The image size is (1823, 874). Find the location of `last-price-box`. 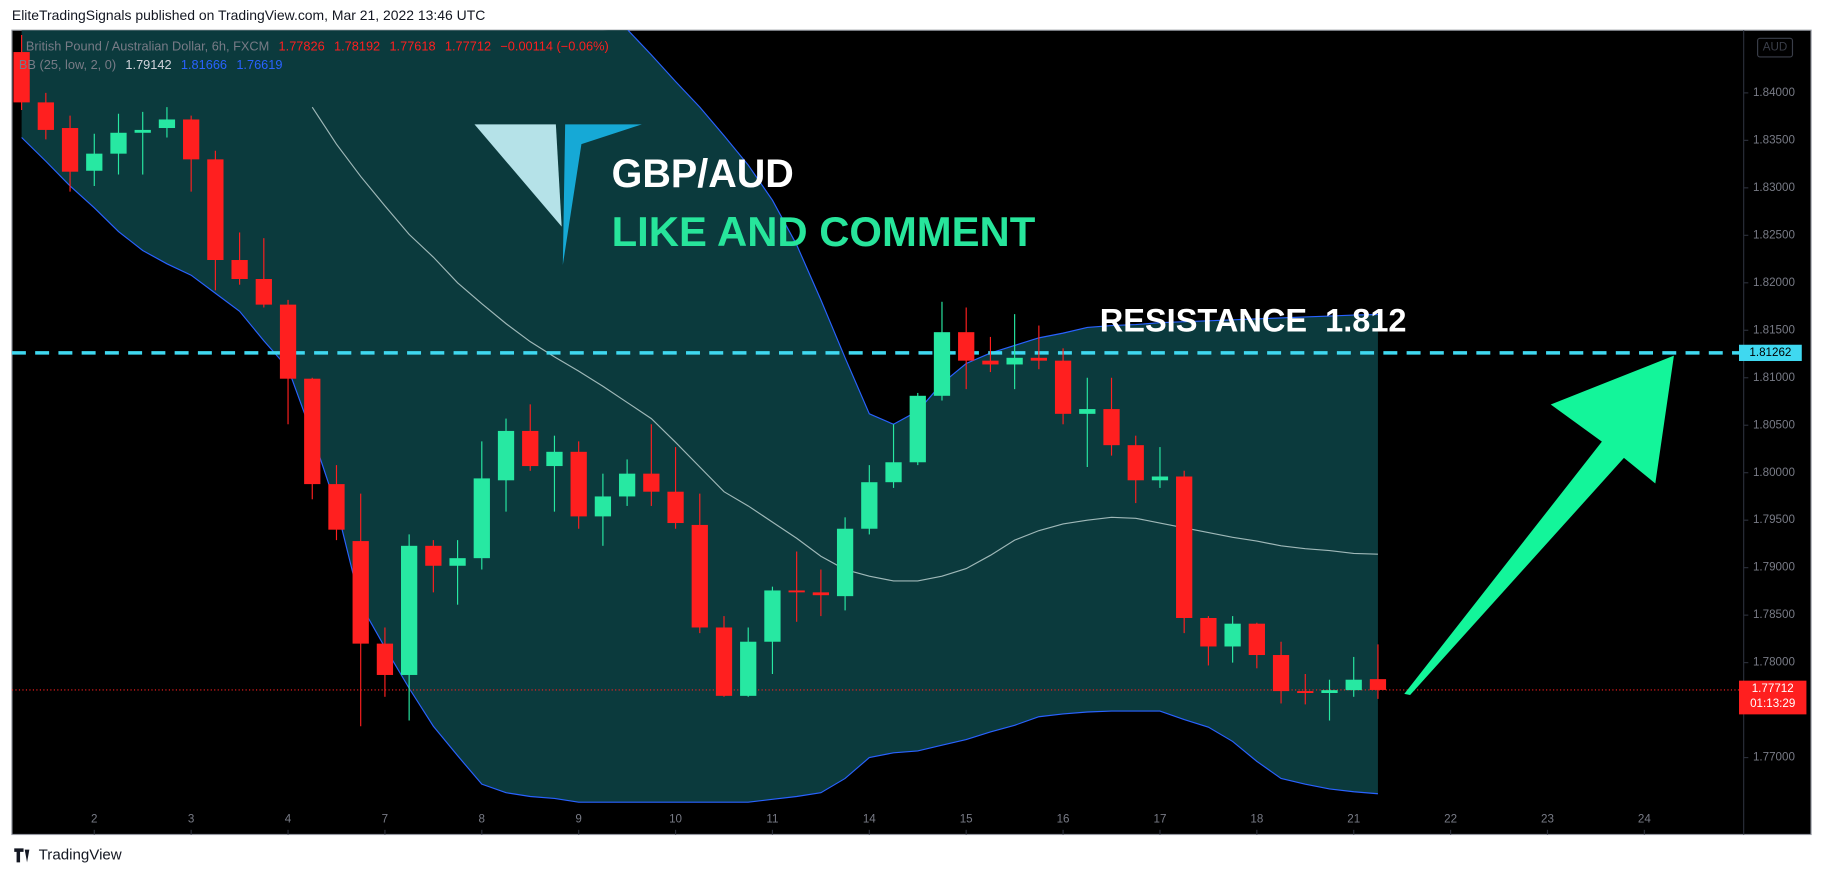

last-price-box is located at coordinates (1773, 697).